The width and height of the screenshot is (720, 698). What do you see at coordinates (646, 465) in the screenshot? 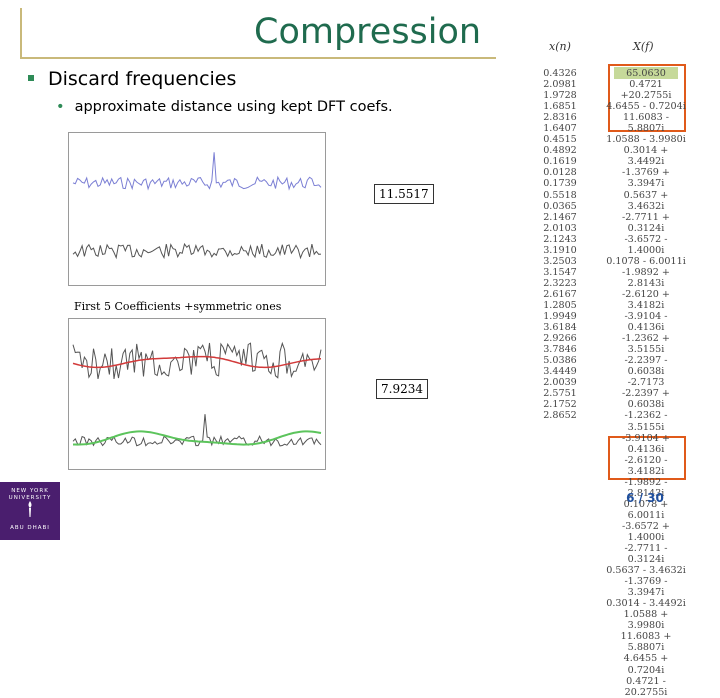
I see `xf-value: -2.6120 - 3.4182i` at bounding box center [646, 465].